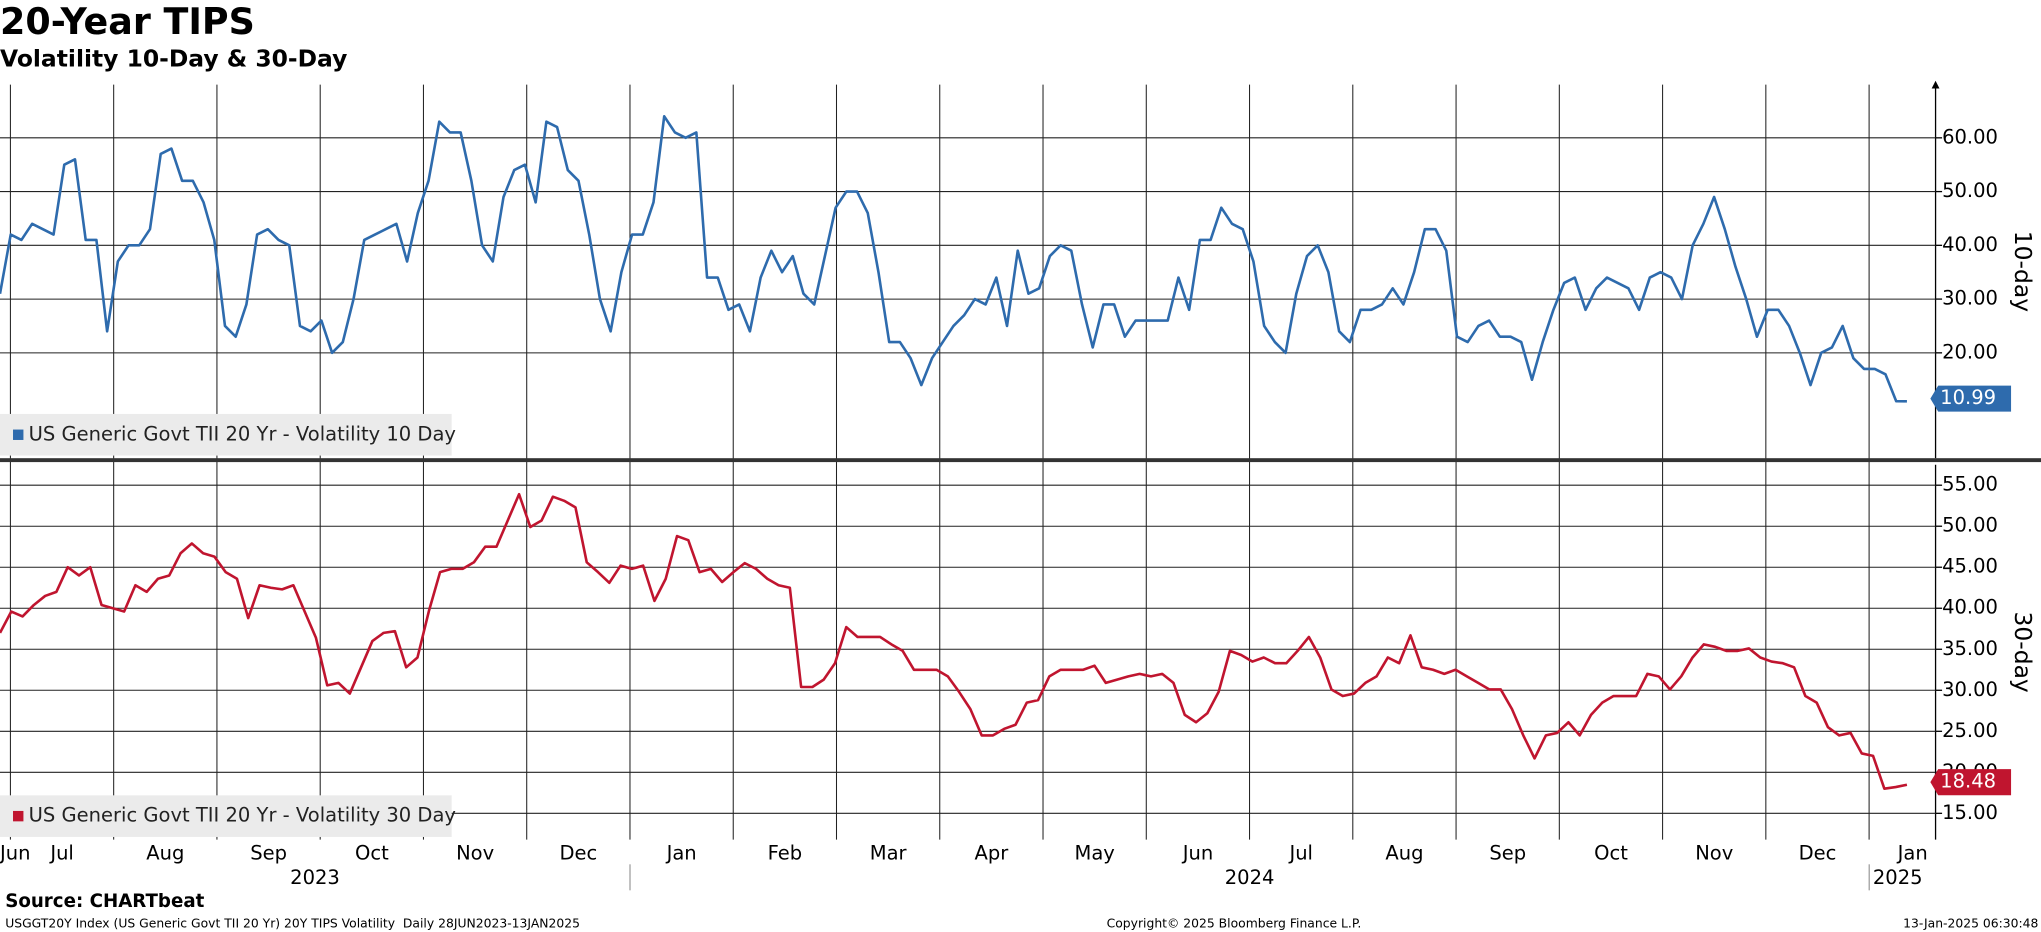  Describe the element at coordinates (2023, 271) in the screenshot. I see `y-axis-label: 10-day` at that location.